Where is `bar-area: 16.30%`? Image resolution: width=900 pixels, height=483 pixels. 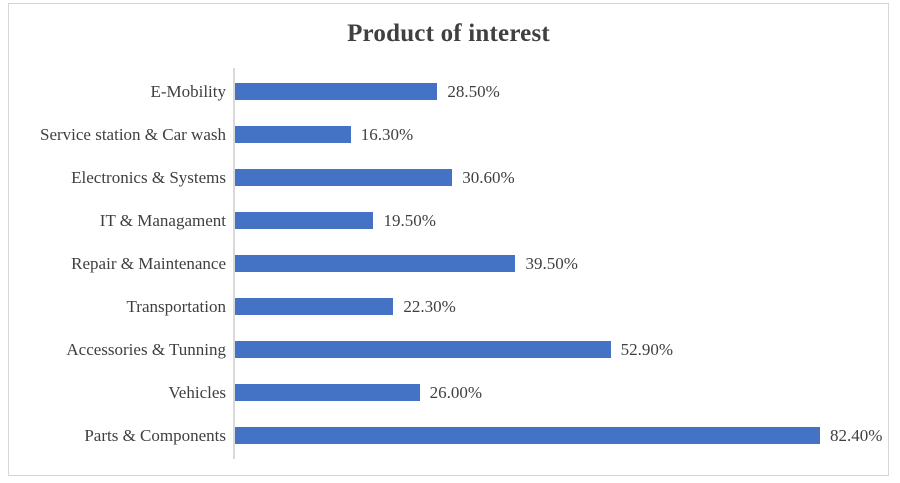
bar-area: 16.30% is located at coordinates (561, 134).